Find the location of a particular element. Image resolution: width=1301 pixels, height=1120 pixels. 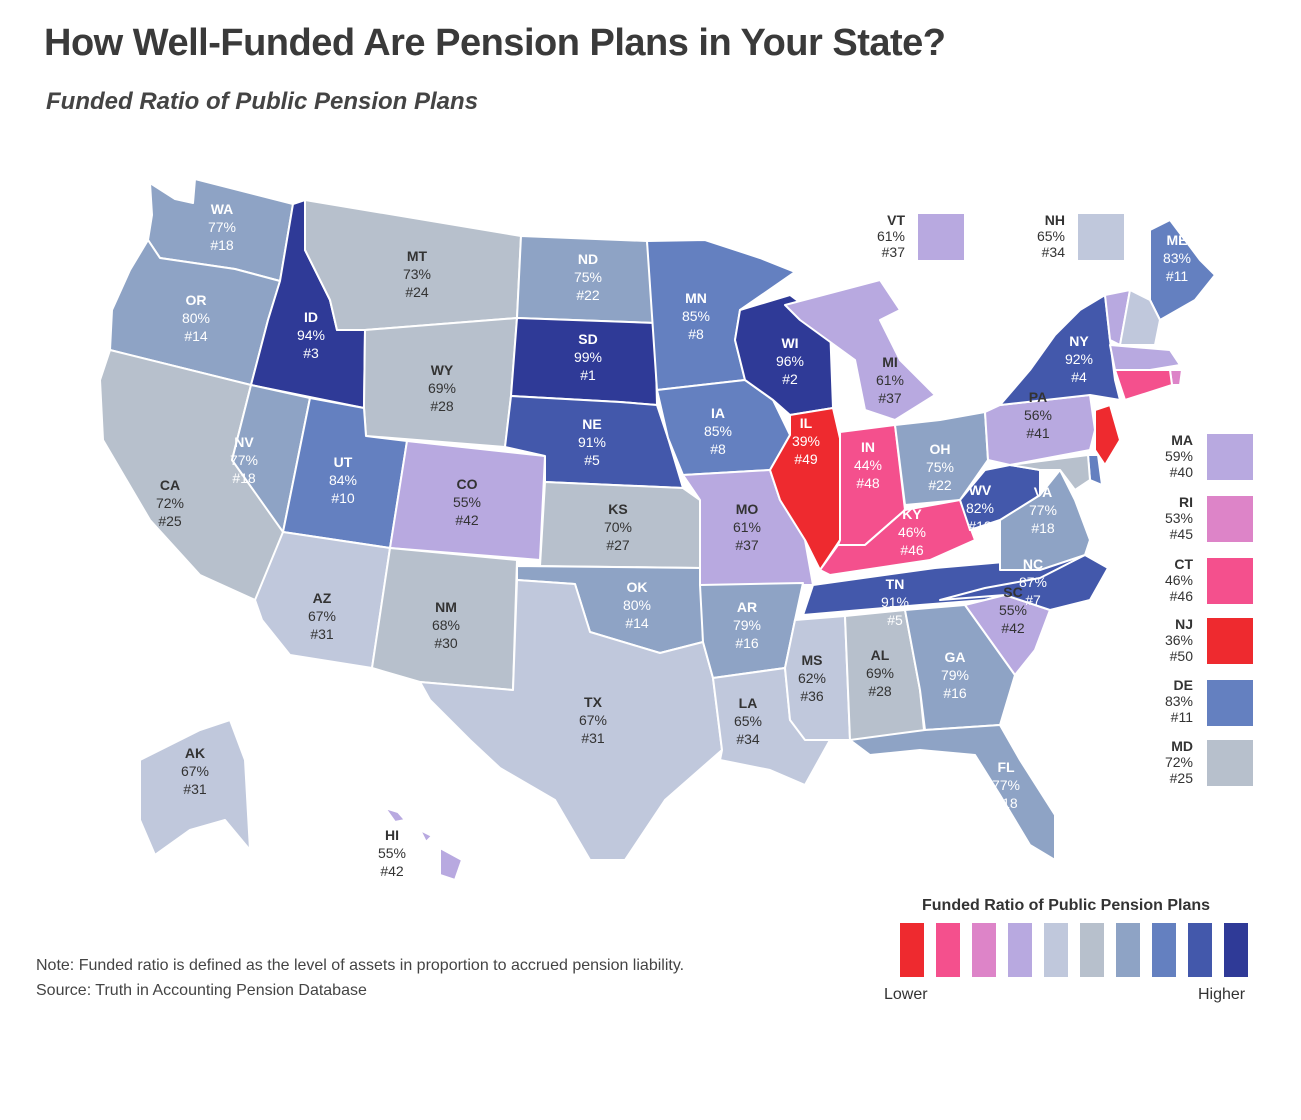

small-state-value: 65% is located at coordinates (1050, 236).